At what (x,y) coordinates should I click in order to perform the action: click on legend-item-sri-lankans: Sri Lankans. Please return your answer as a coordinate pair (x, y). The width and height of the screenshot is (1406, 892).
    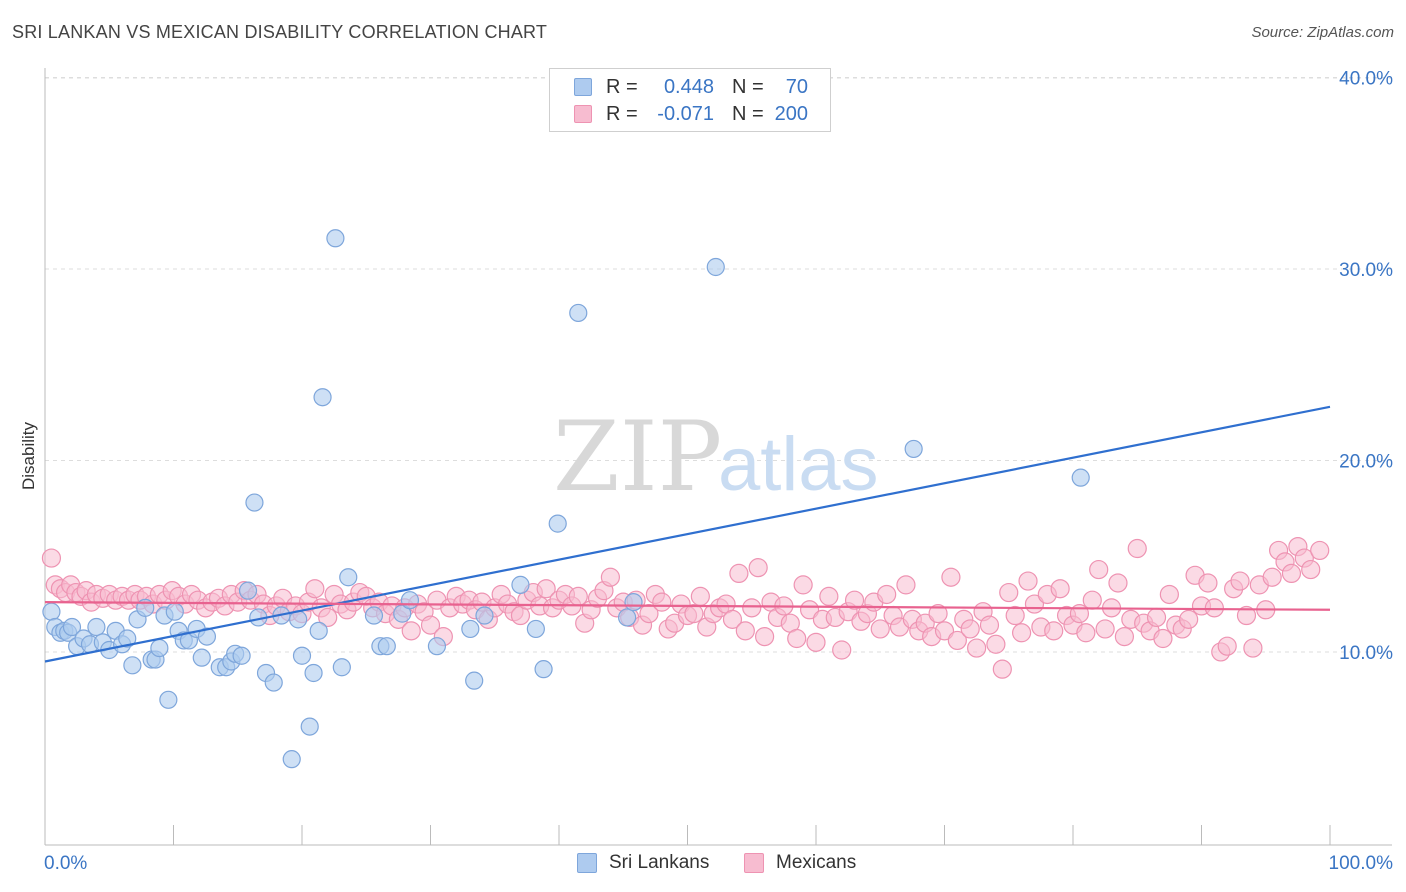
    Looking at the image, I should click on (643, 863).